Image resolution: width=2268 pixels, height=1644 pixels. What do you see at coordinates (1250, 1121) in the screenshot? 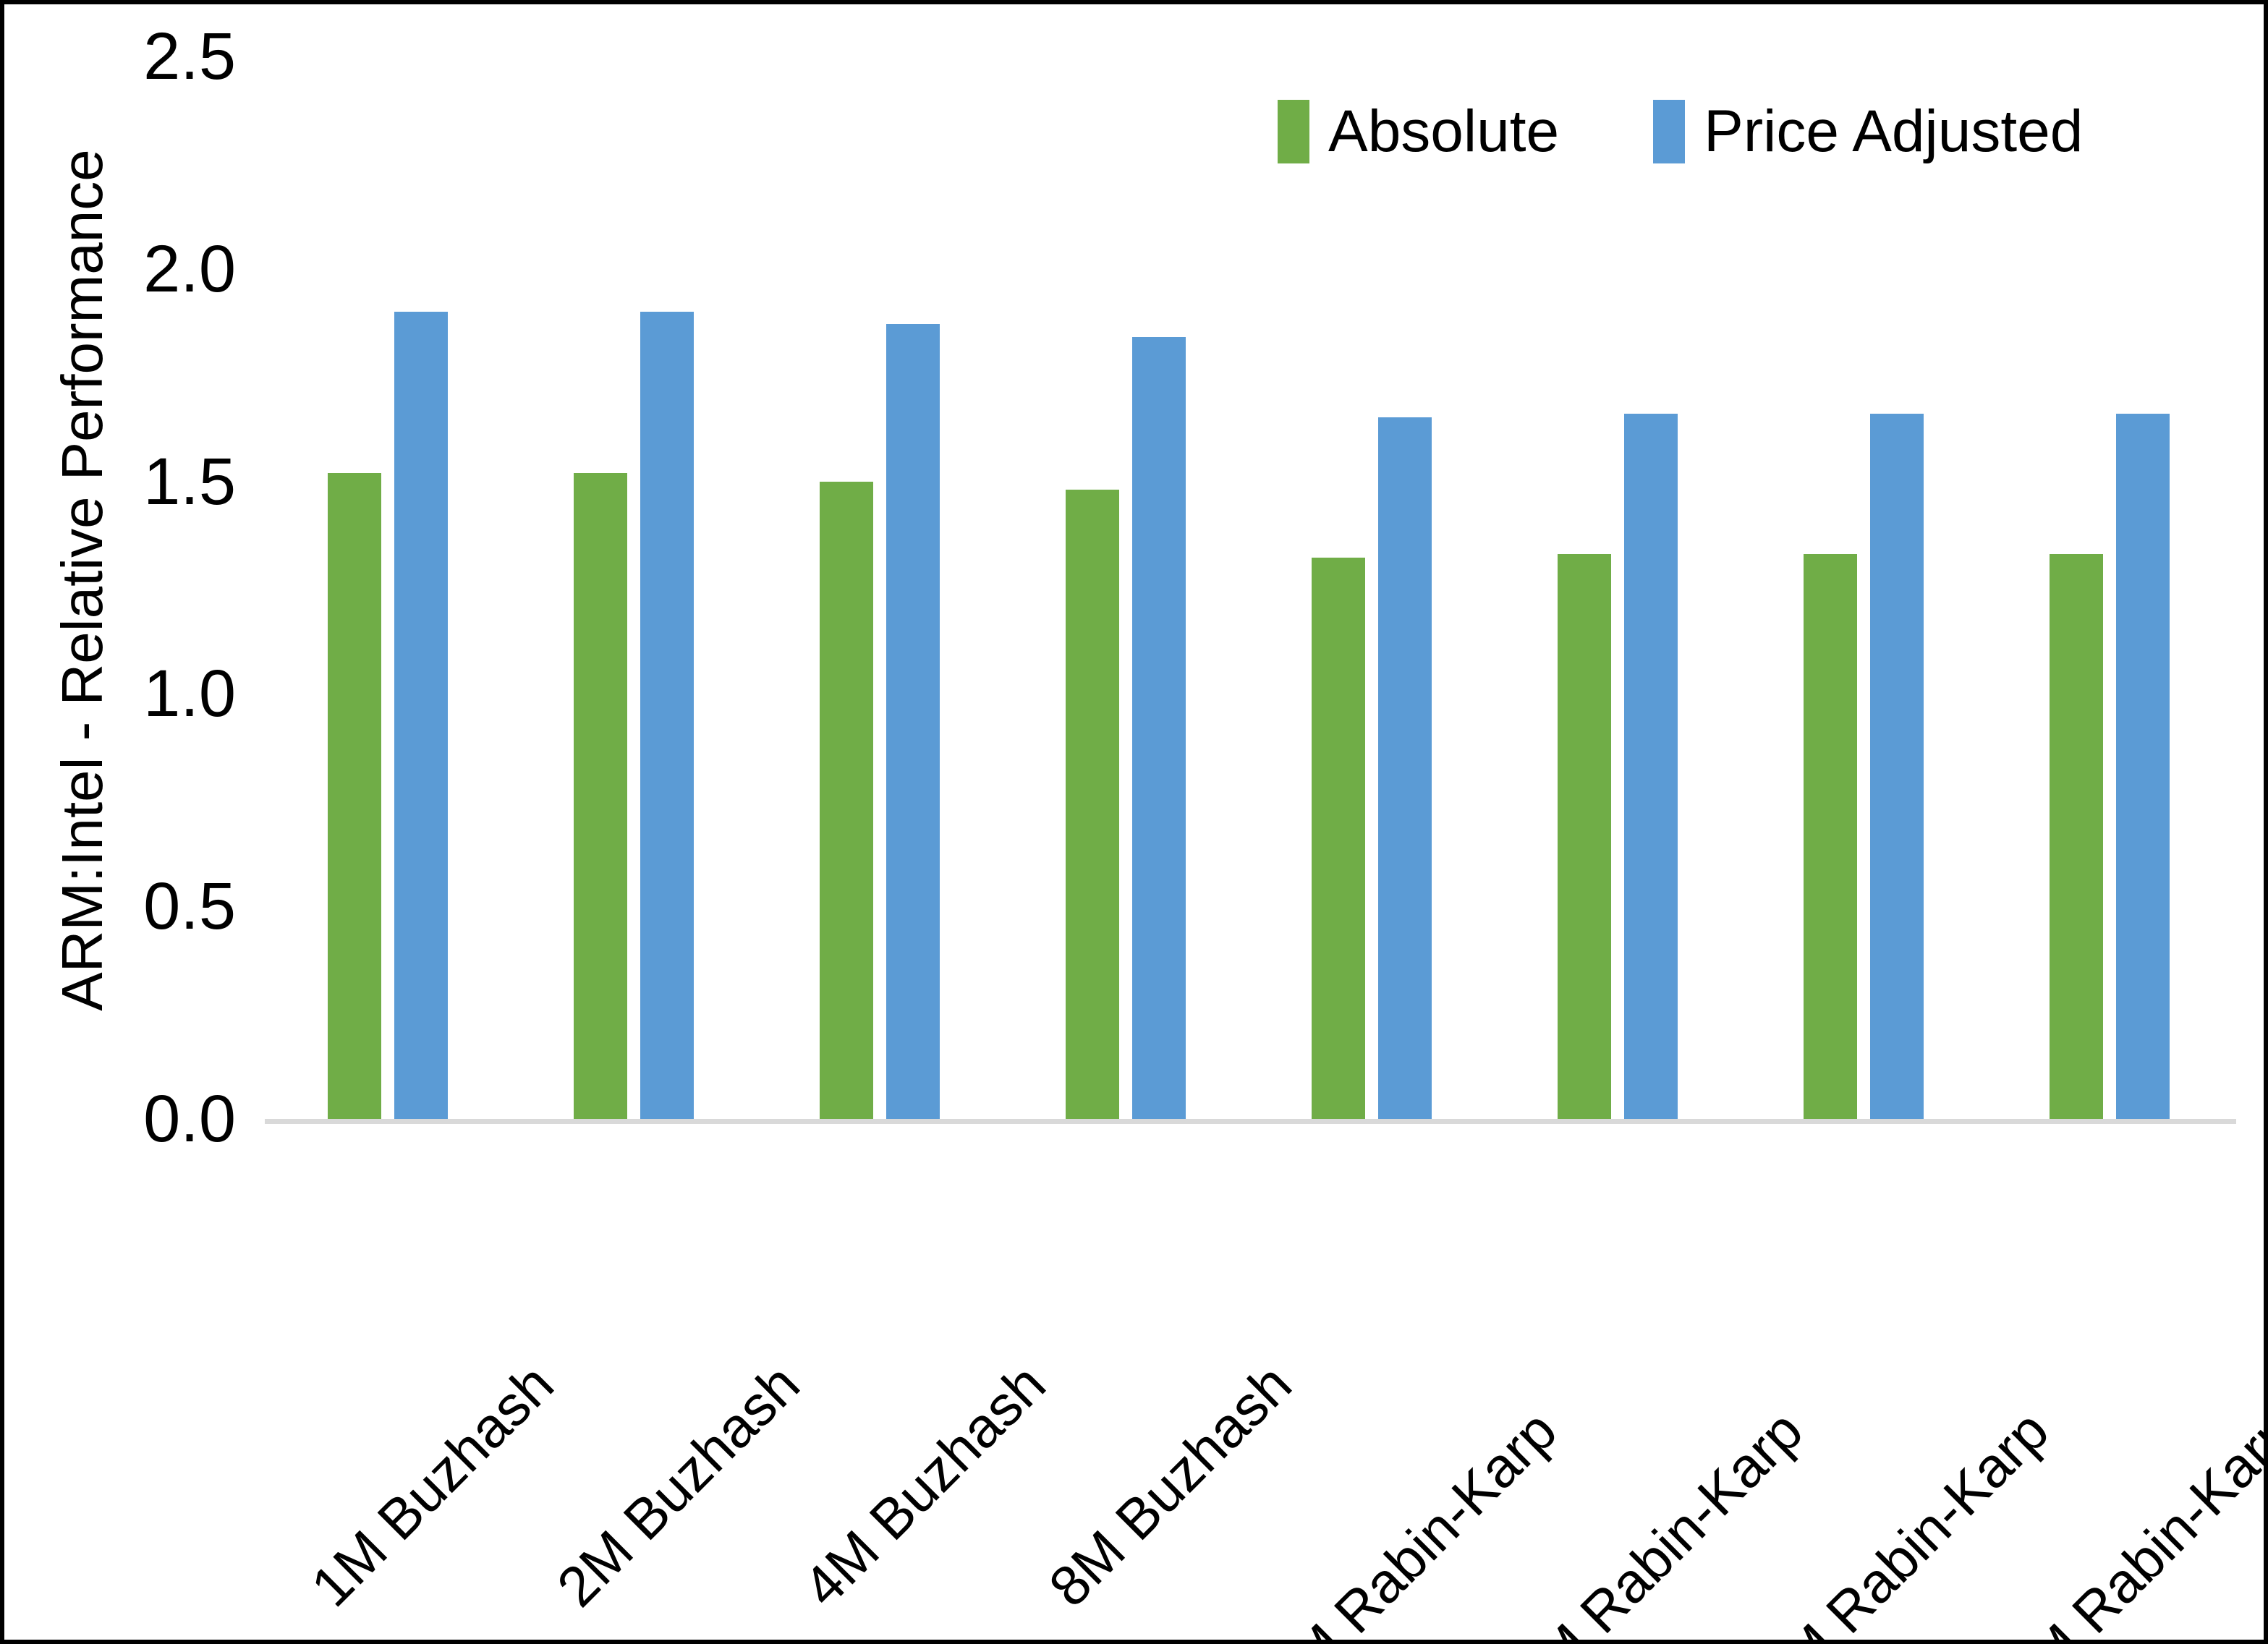
I see `x-axis-line` at bounding box center [1250, 1121].